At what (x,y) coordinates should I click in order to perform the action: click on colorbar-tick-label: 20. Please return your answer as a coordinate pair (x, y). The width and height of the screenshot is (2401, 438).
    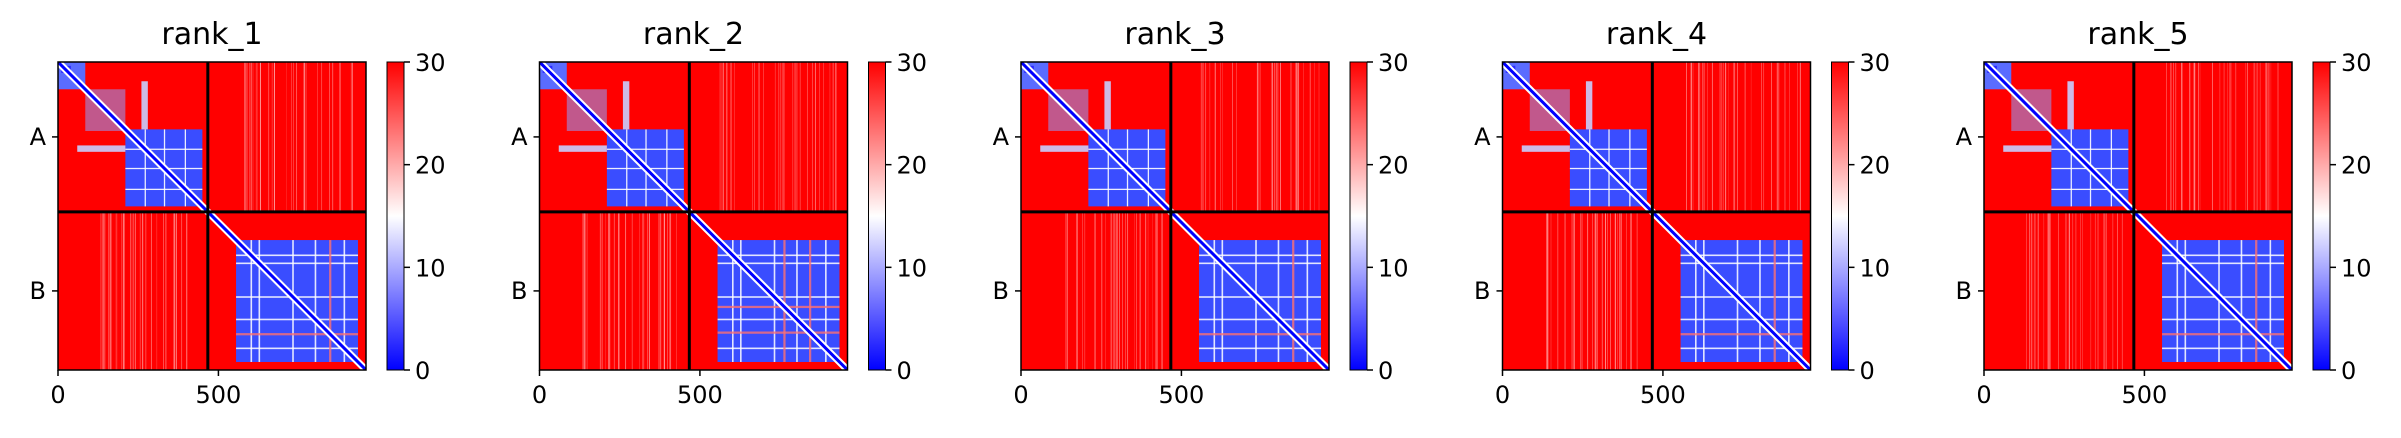
    Looking at the image, I should click on (912, 166).